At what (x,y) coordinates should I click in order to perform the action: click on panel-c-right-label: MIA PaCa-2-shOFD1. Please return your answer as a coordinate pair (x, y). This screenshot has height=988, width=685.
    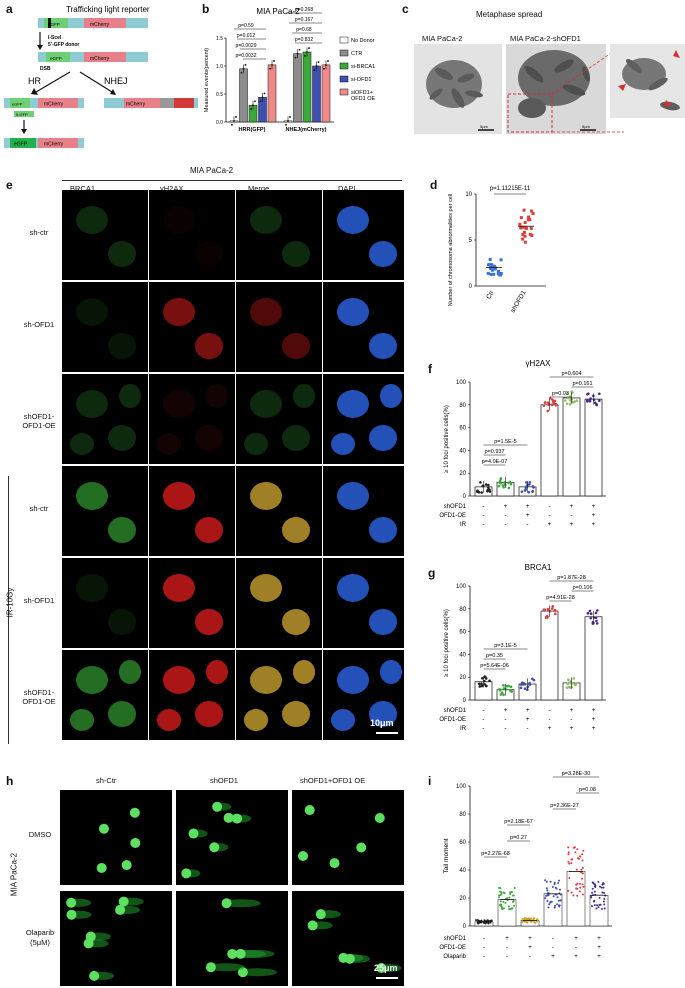
    Looking at the image, I should click on (545, 38).